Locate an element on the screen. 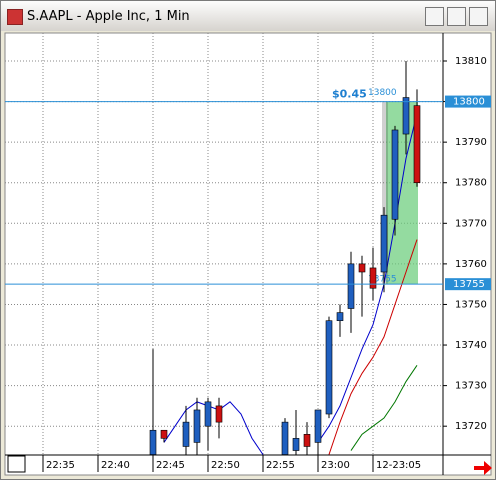  y-tick-label: 13760 is located at coordinates (471, 264).